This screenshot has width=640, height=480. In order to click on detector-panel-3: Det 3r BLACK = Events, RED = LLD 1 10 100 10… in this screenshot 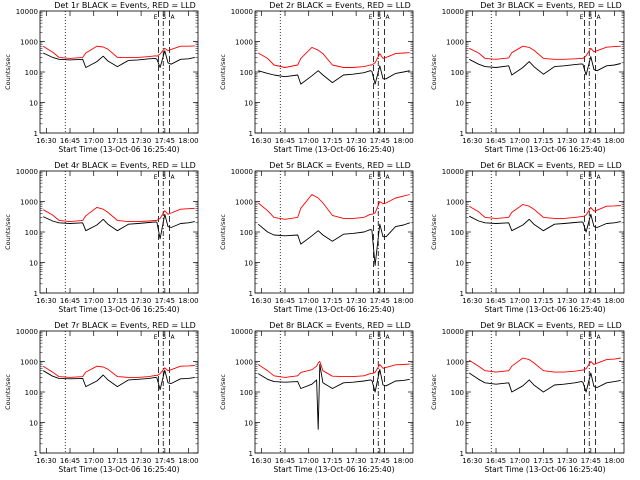, I will do `click(527, 77)`.